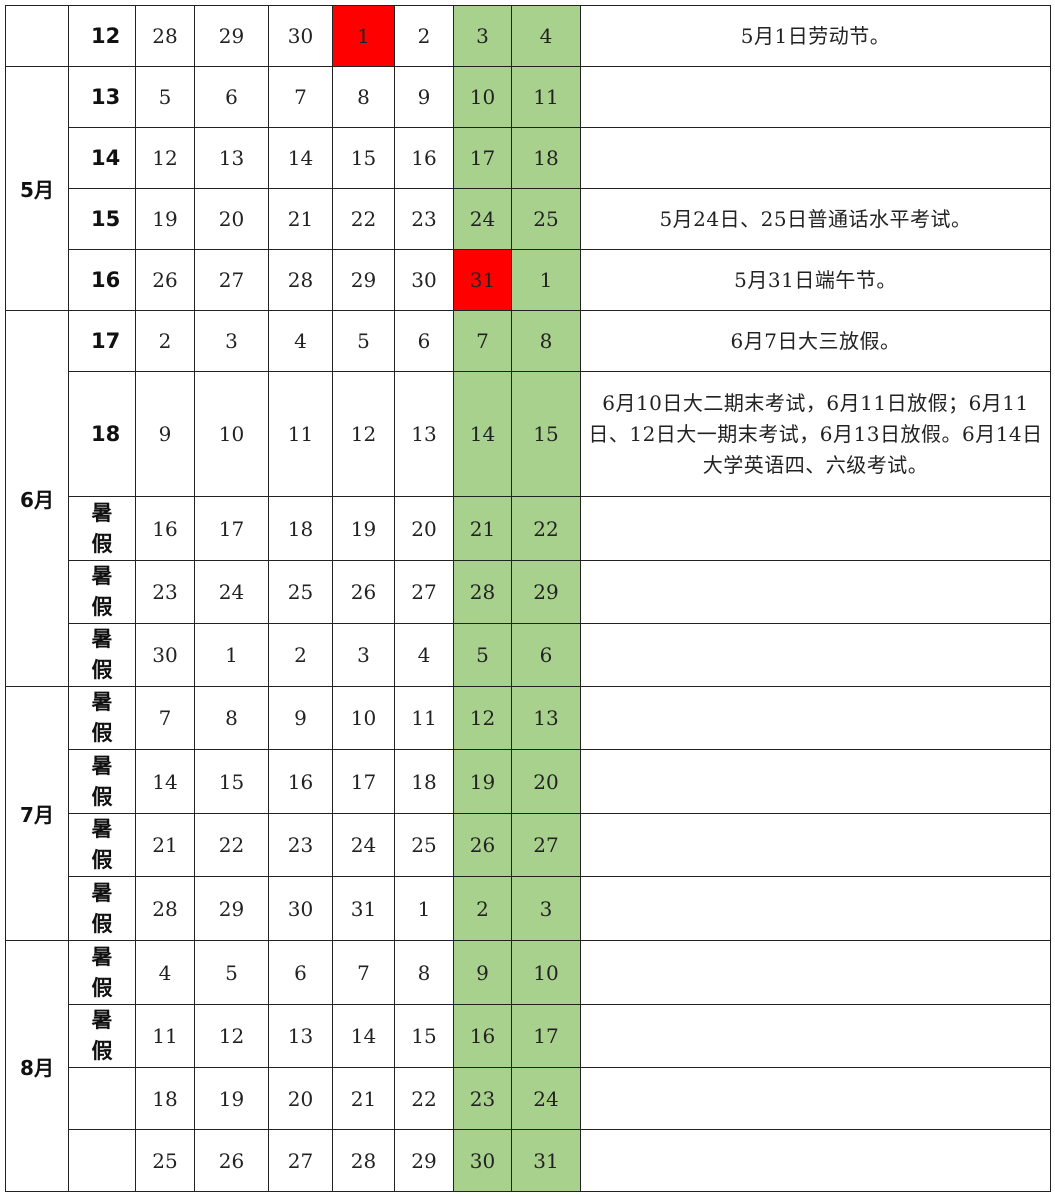 The image size is (1055, 1196). Describe the element at coordinates (482, 718) in the screenshot. I see `weekend-day-cell: 12` at that location.